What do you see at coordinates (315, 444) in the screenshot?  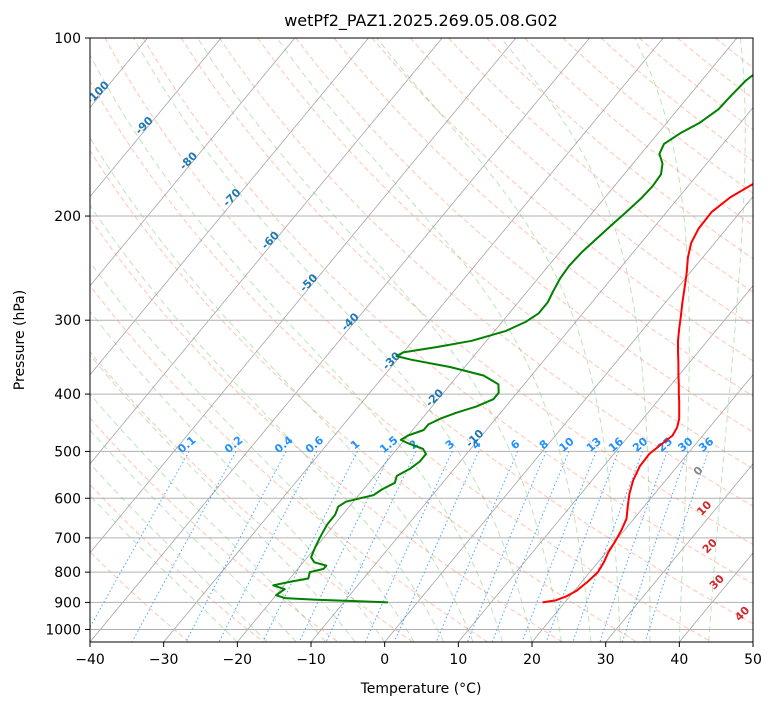 I see `mixing-ratio-label: 0.6` at bounding box center [315, 444].